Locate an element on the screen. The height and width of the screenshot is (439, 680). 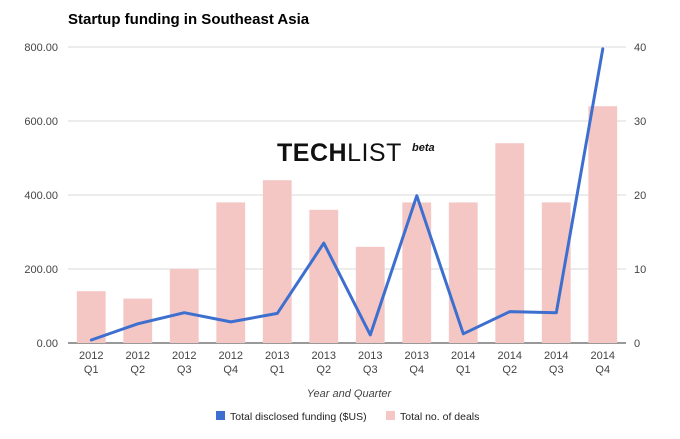
legend-swatch-funding is located at coordinates (220, 415).